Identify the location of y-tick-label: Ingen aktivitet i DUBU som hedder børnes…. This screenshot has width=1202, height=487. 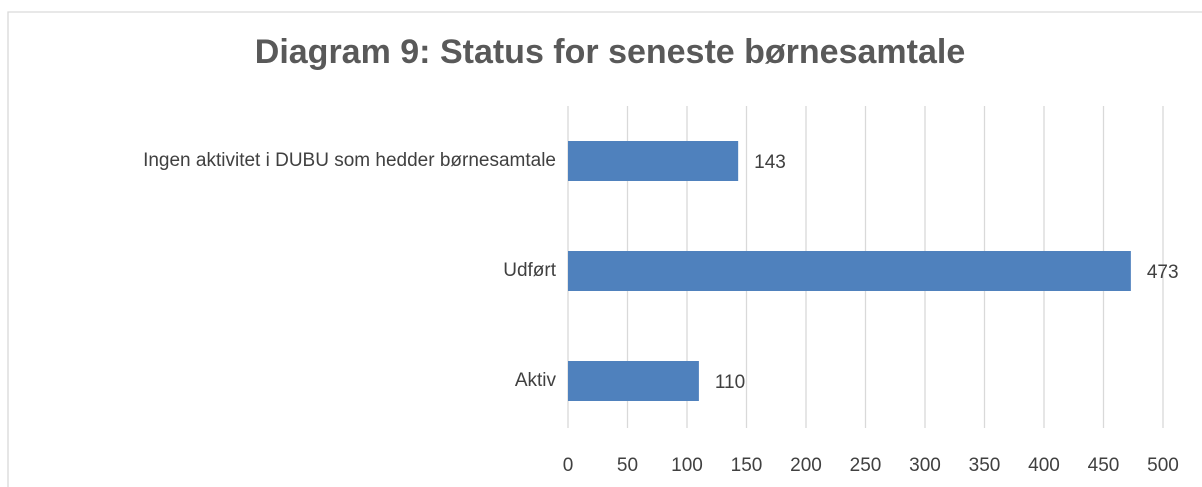
(349, 160).